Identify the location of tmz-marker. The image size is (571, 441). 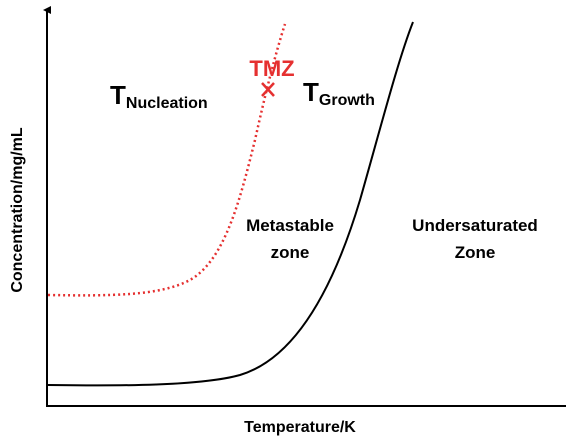
(268, 89).